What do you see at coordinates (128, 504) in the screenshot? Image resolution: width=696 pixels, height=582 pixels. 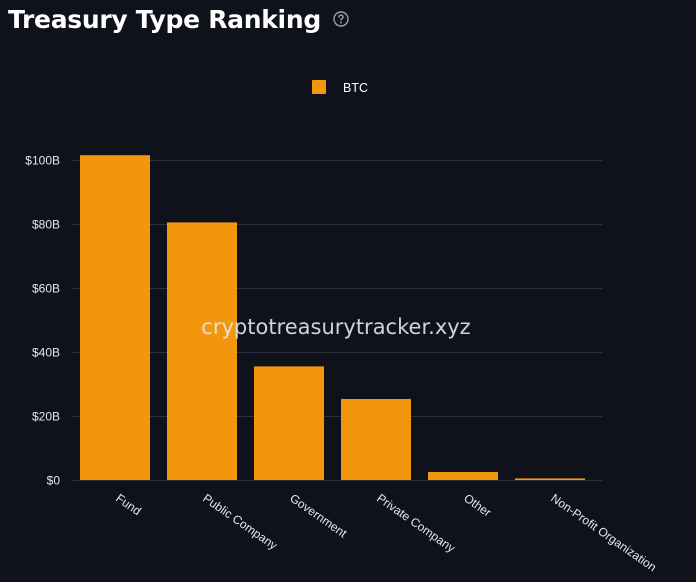 I see `x-tick-label: Fund` at bounding box center [128, 504].